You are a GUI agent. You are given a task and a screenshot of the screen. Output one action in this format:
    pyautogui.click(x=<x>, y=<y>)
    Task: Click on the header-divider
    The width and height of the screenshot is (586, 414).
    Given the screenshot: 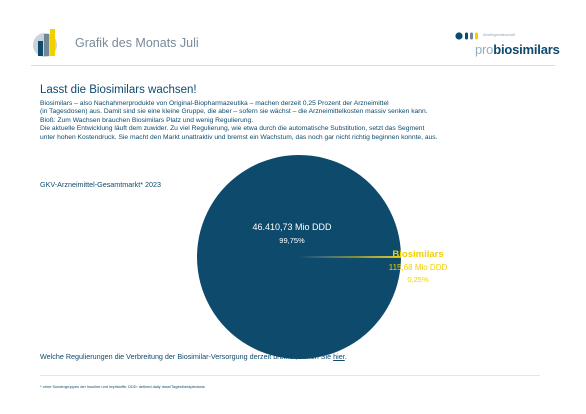 What is the action you would take?
    pyautogui.click(x=293, y=65)
    